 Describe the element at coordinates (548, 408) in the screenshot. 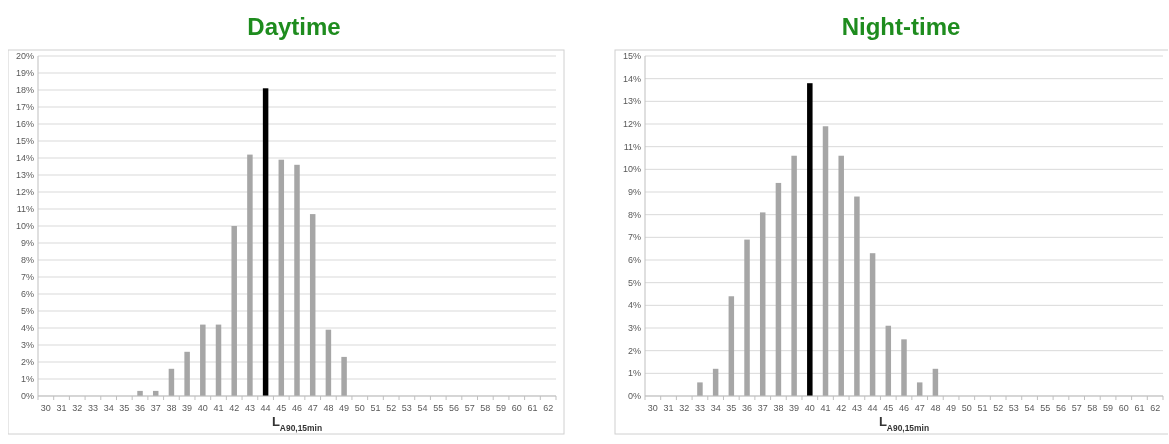

I see `x-tick-label: 62` at that location.